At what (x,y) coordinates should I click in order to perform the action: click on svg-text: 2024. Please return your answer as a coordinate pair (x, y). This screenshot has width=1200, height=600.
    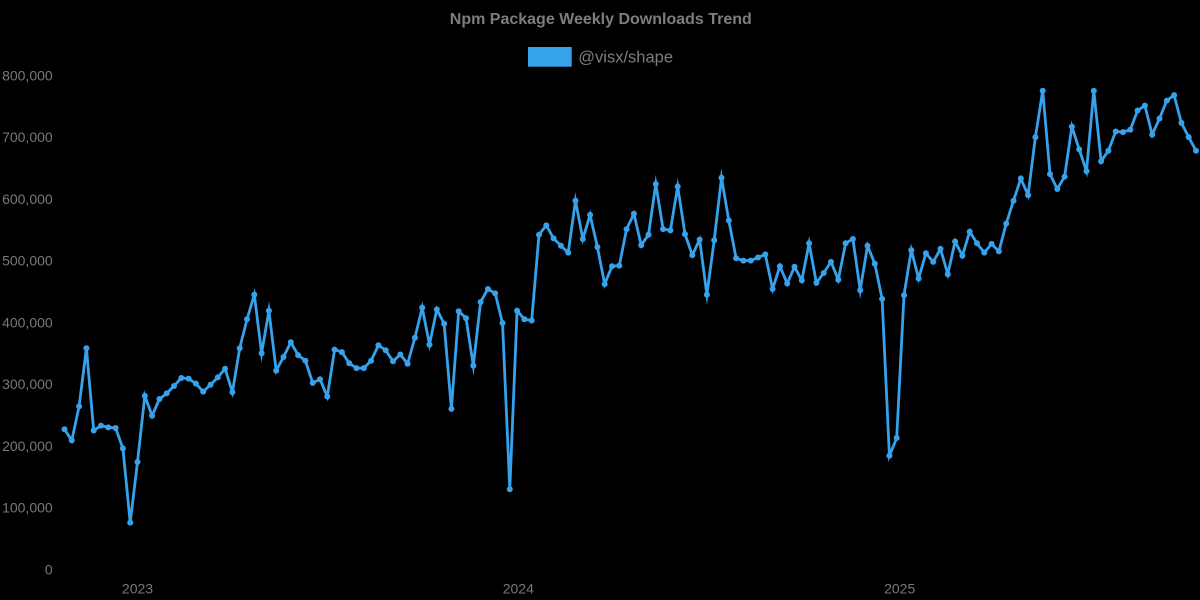
    Looking at the image, I should click on (518, 589).